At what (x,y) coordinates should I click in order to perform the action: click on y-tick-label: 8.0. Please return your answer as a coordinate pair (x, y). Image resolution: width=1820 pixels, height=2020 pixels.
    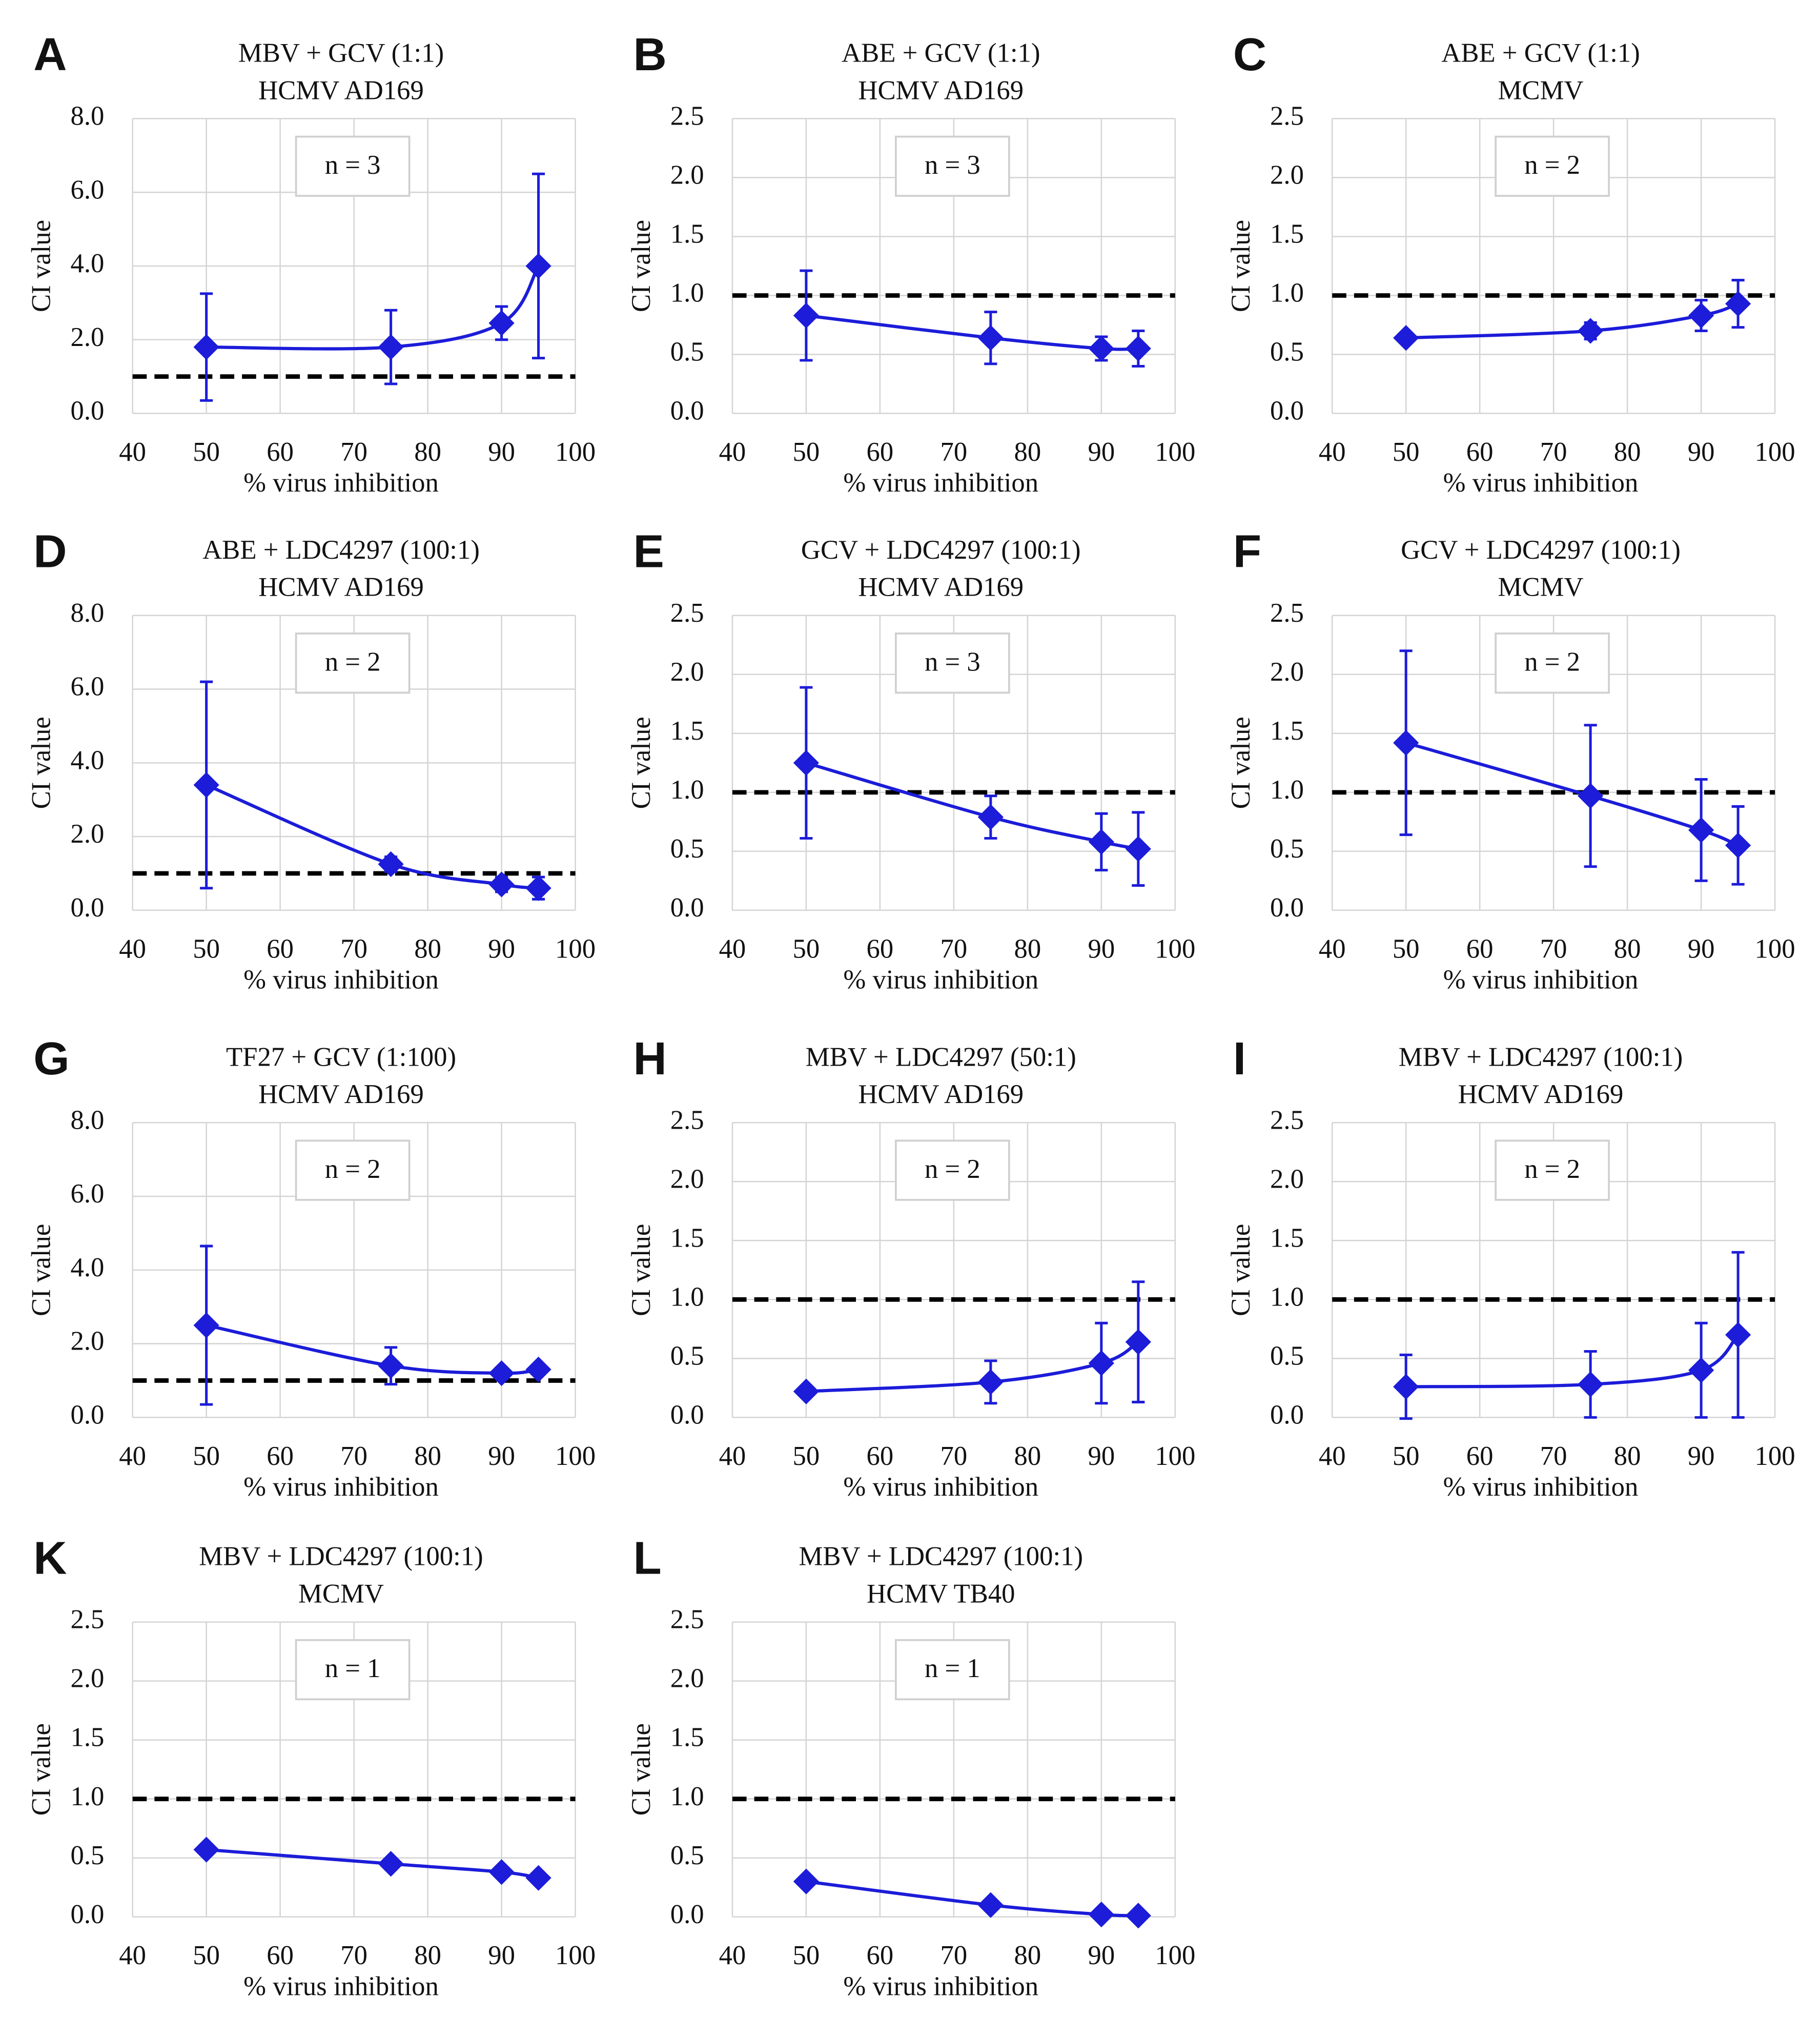
    Looking at the image, I should click on (88, 1120).